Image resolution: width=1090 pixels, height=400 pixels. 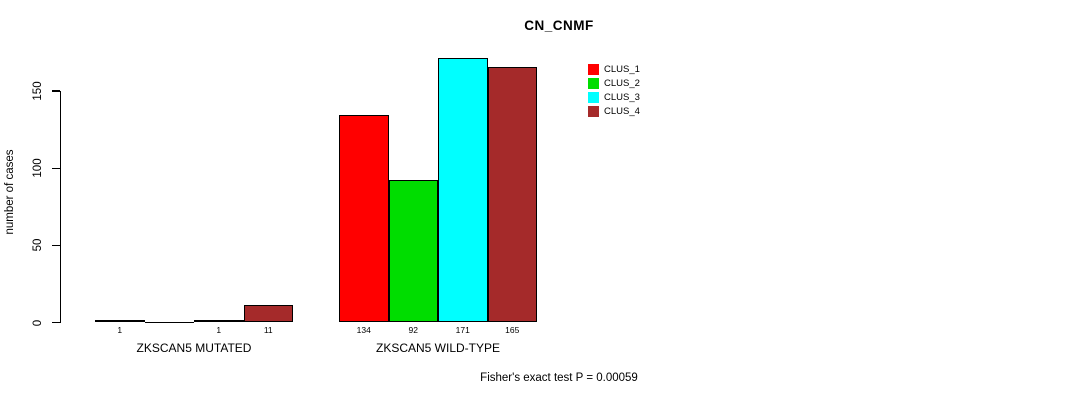 What do you see at coordinates (194, 348) in the screenshot?
I see `group-label: ZKSCAN5 MUTATED` at bounding box center [194, 348].